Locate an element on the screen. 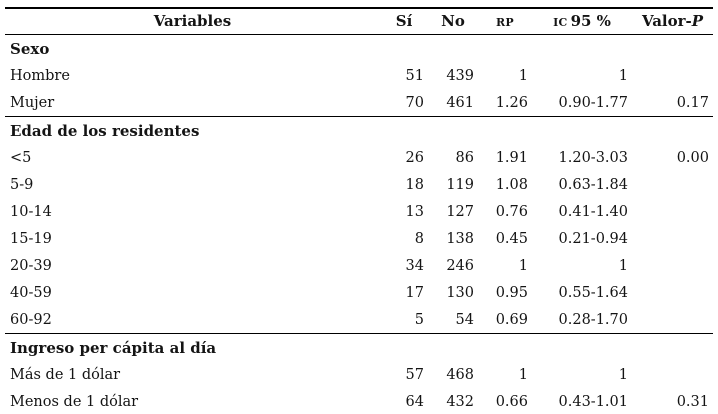  table-row: <5 26 86 1.91 1.20-3.03 0.00 is located at coordinates (359, 157).